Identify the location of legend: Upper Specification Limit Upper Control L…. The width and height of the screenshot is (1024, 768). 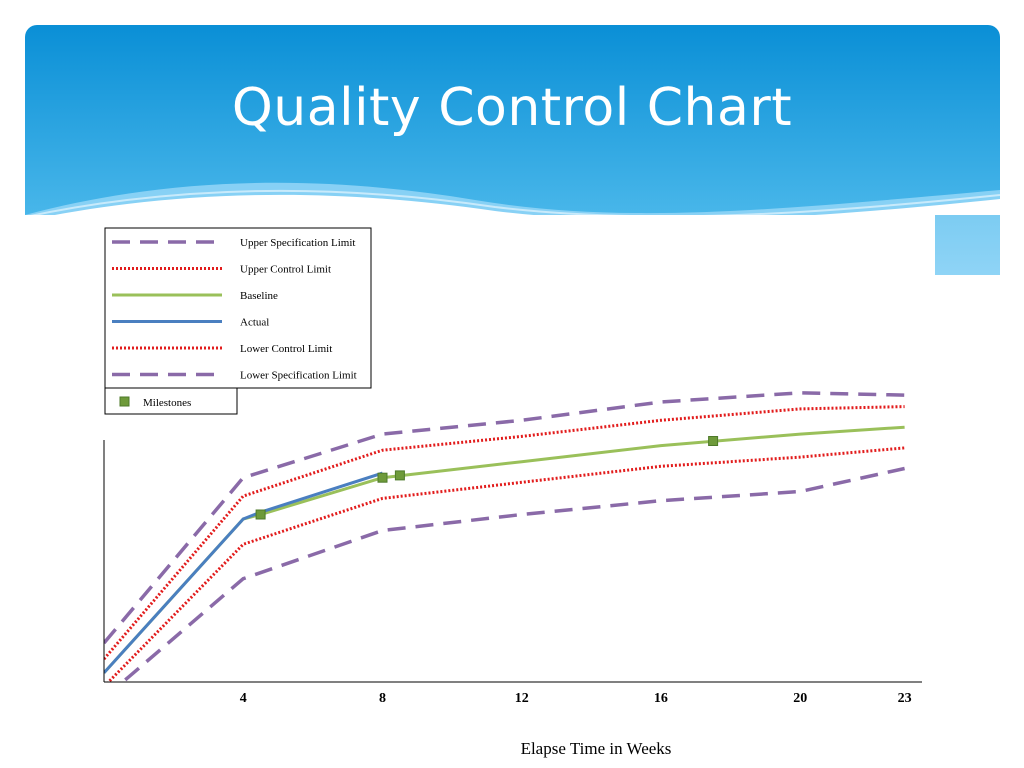
(238, 321).